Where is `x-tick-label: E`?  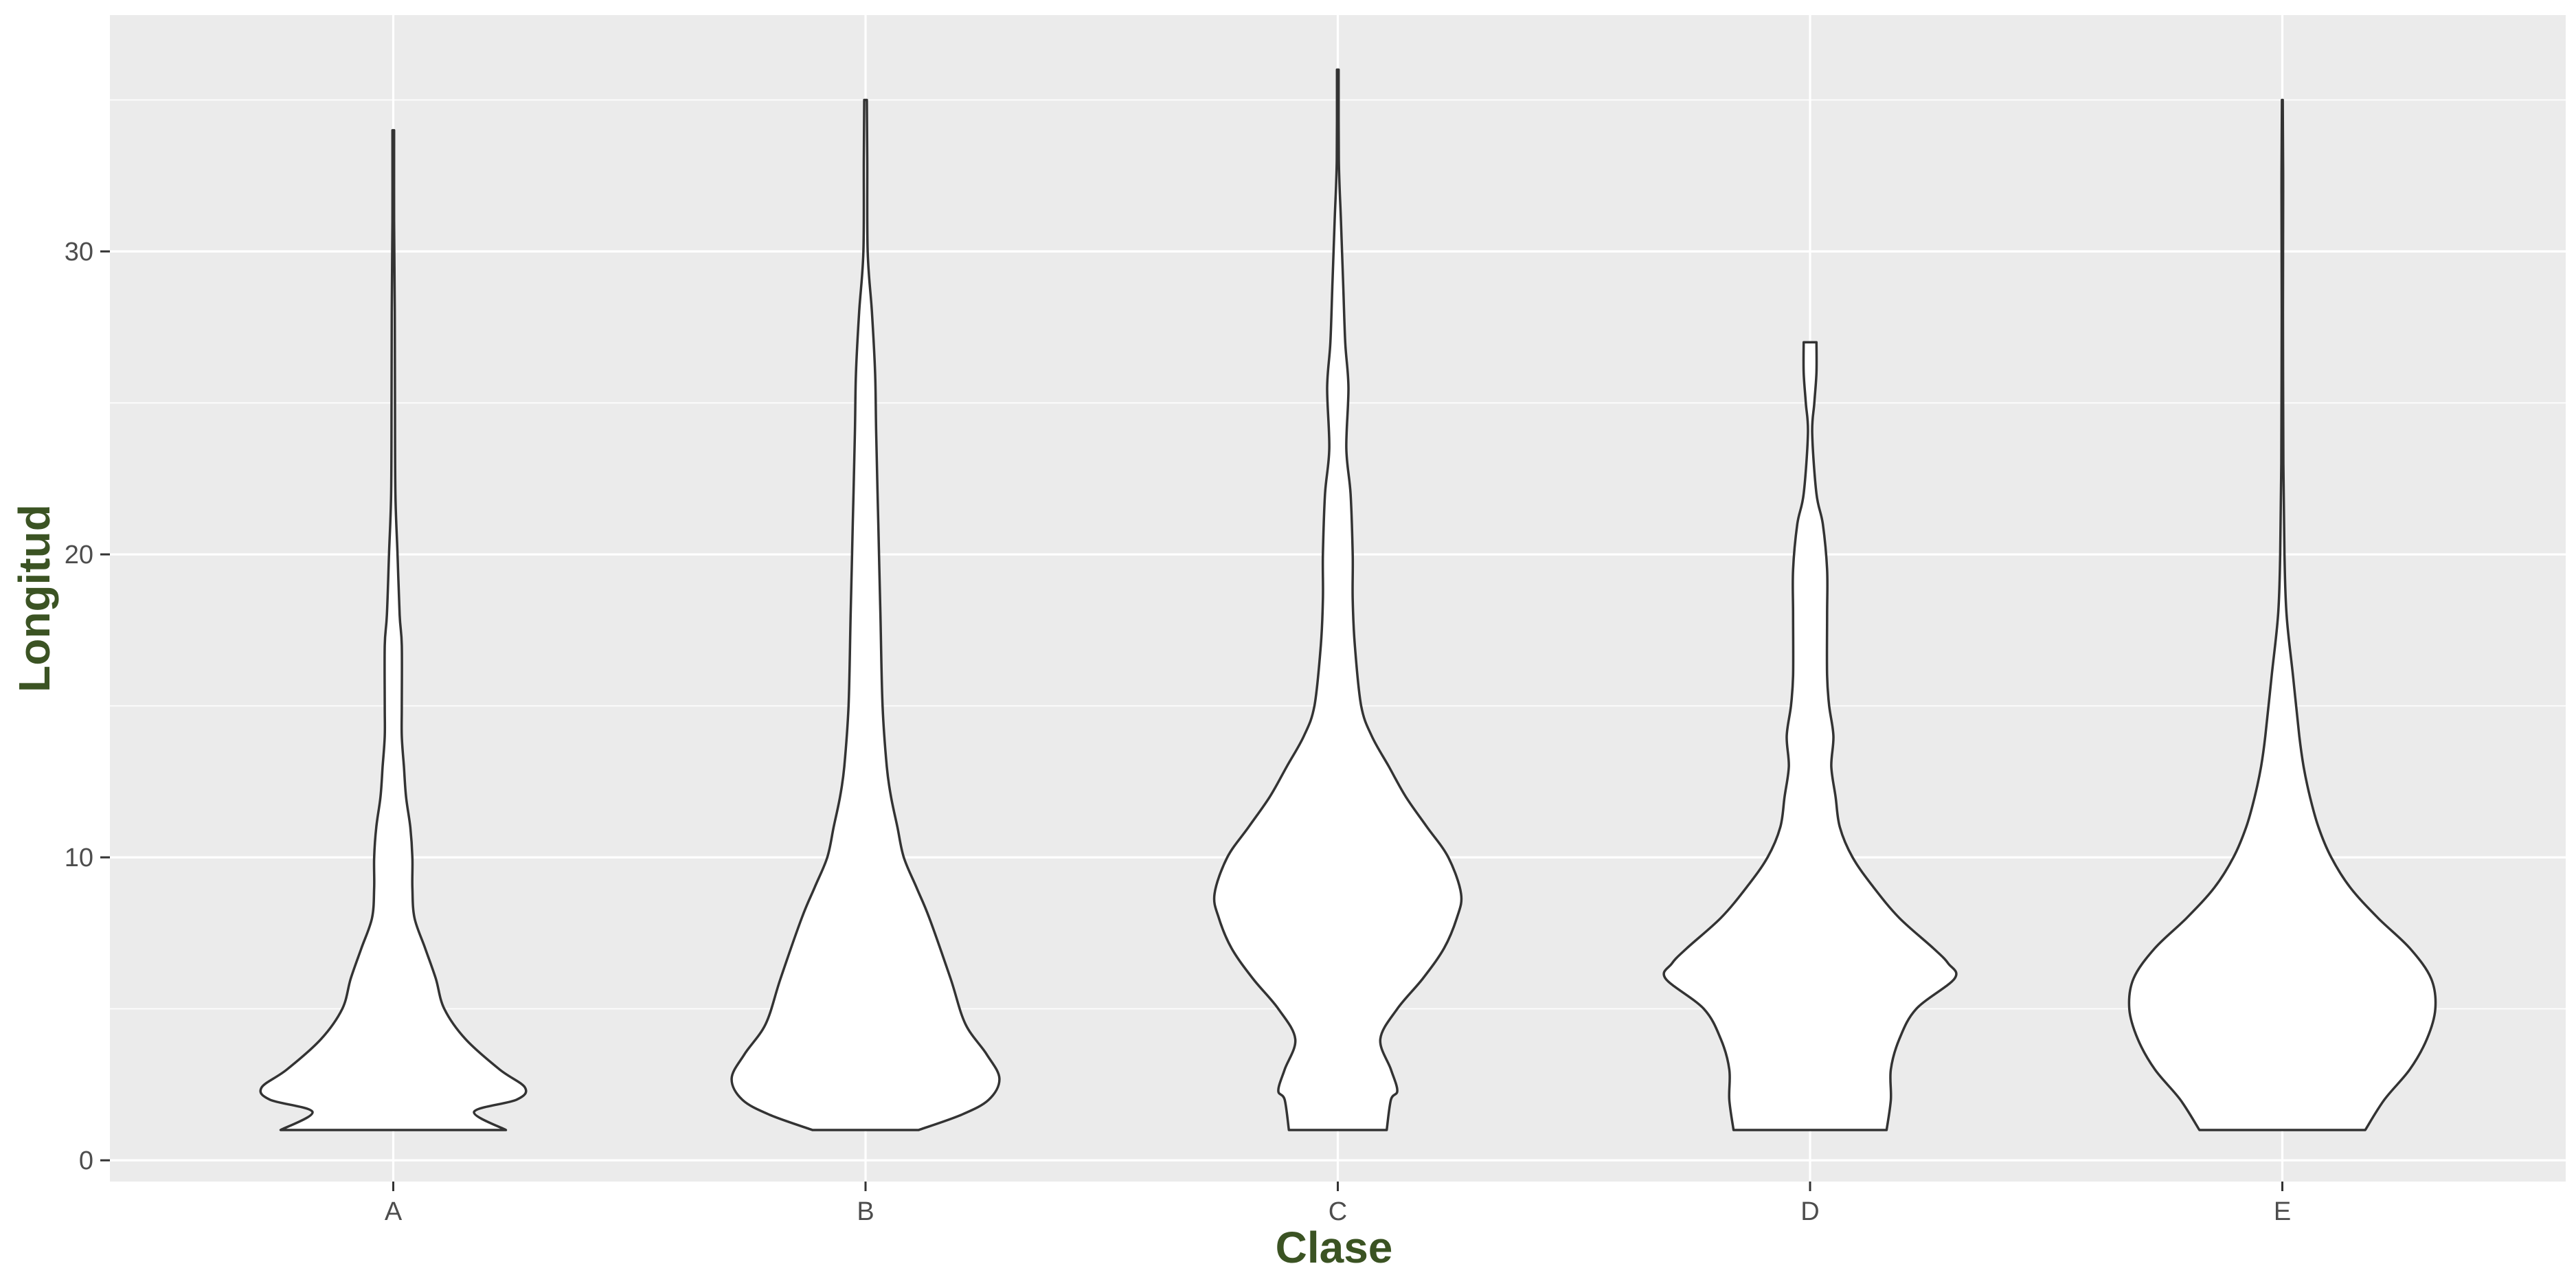 x-tick-label: E is located at coordinates (2282, 1211).